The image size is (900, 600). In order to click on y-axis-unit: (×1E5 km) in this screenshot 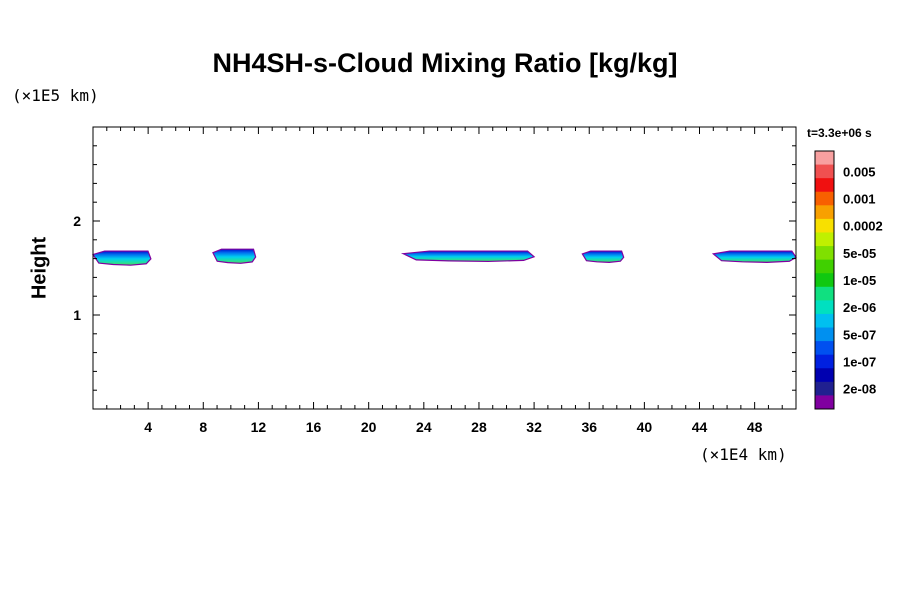, I will do `click(55, 95)`.